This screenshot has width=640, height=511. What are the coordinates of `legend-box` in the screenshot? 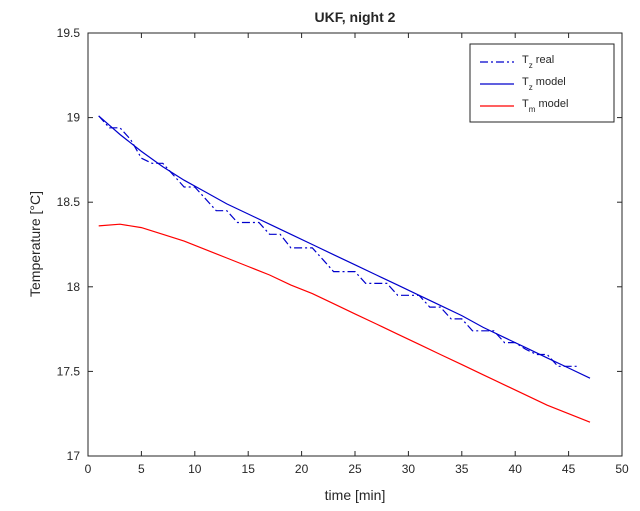 It's located at (542, 83).